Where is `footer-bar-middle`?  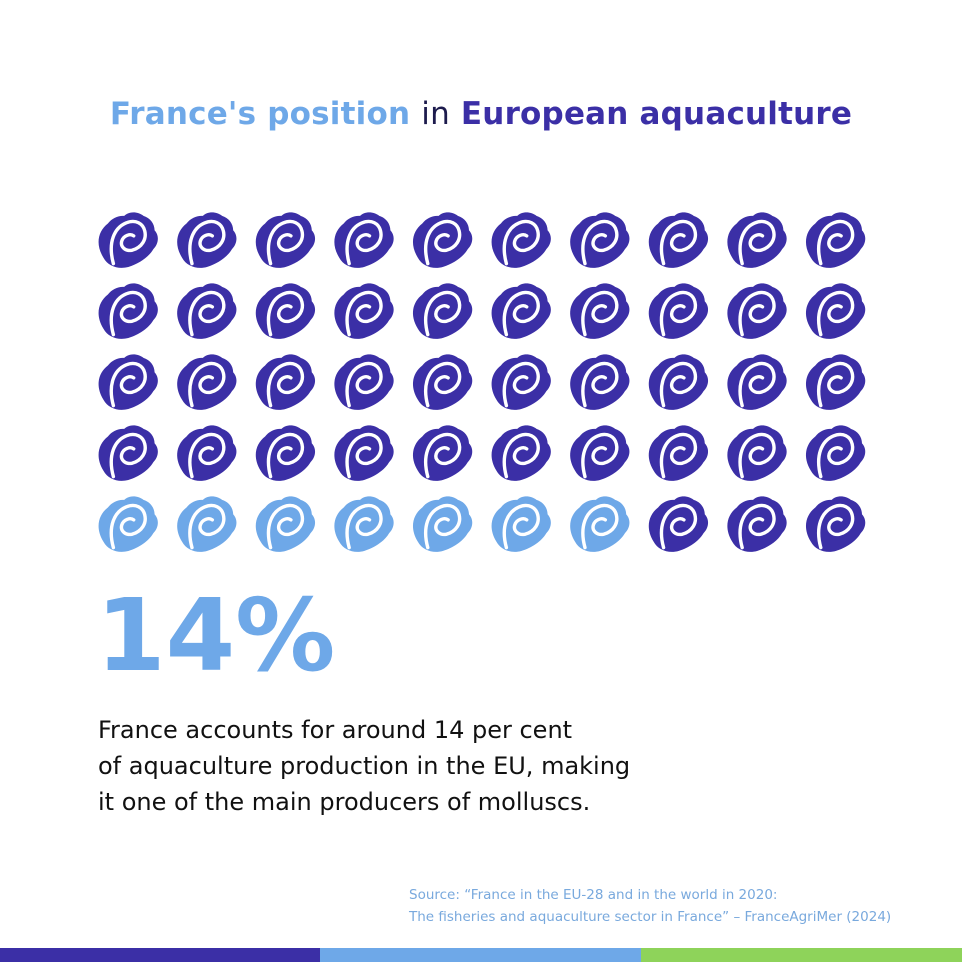
footer-bar-middle is located at coordinates (480, 955).